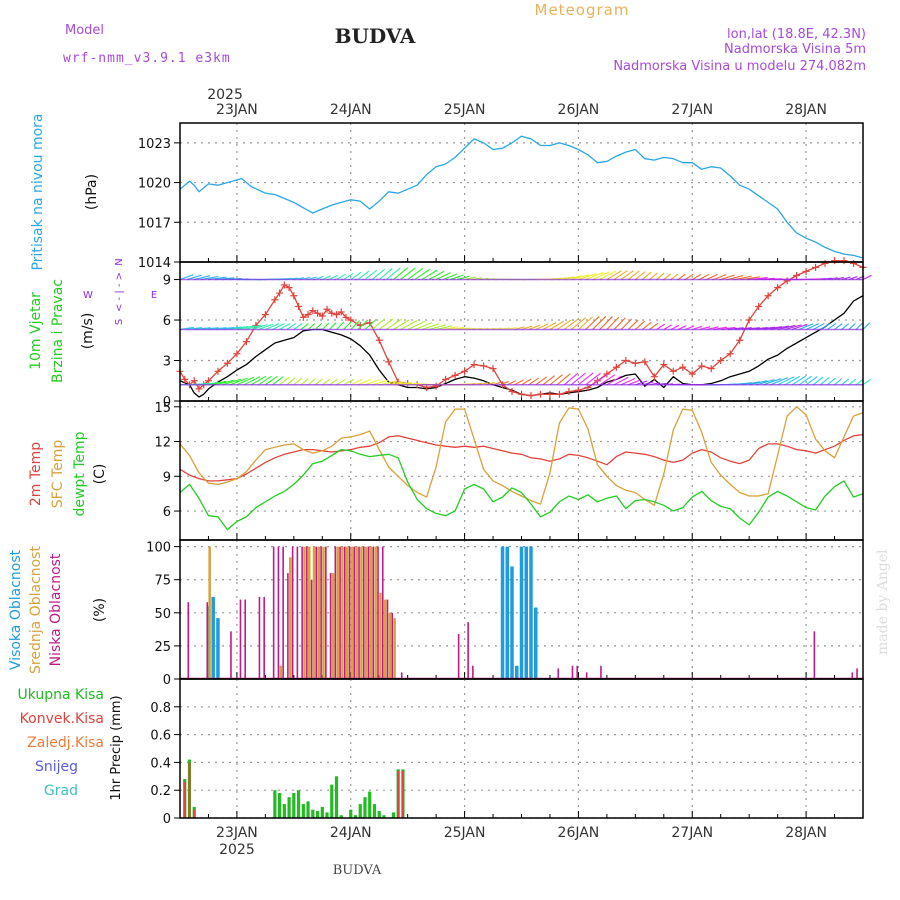 This screenshot has width=900, height=900. I want to click on cloud-title-high: Visoka Oblacnost, so click(16, 609).